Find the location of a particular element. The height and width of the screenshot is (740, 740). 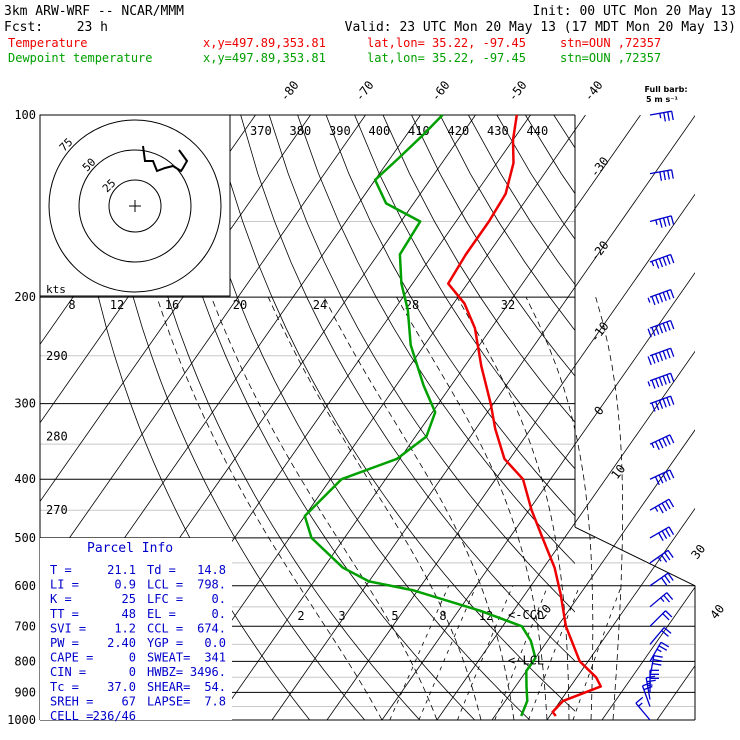

isotherm-label: -80 is located at coordinates (289, 91).